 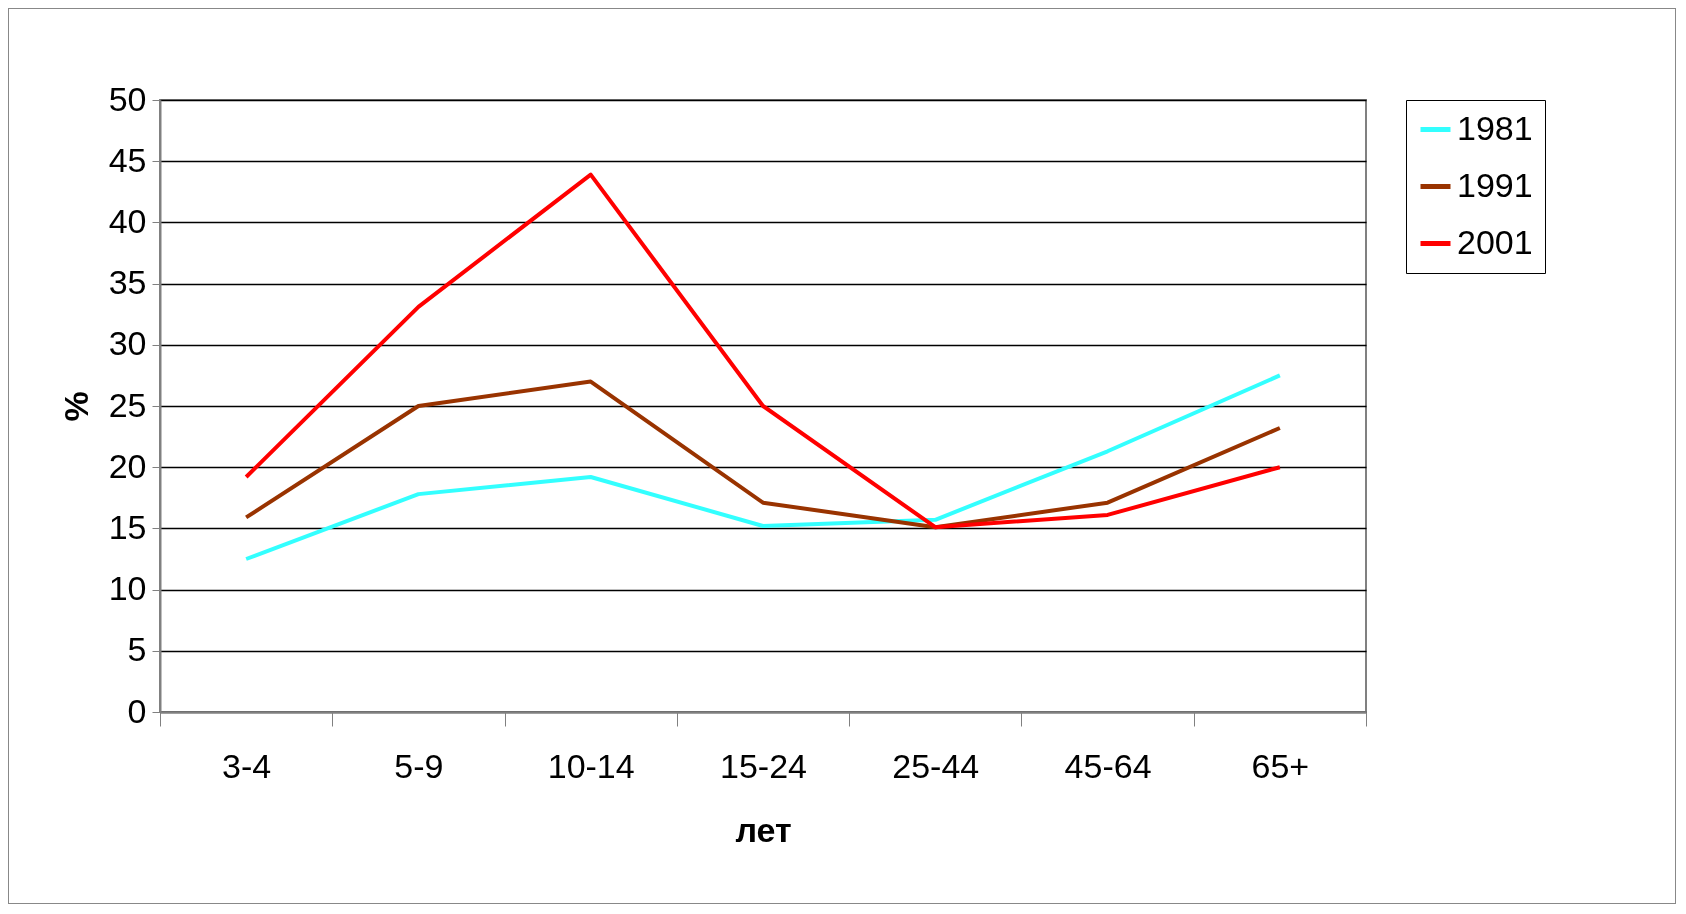 What do you see at coordinates (1108, 765) in the screenshot?
I see `x-tick-label: 45-64` at bounding box center [1108, 765].